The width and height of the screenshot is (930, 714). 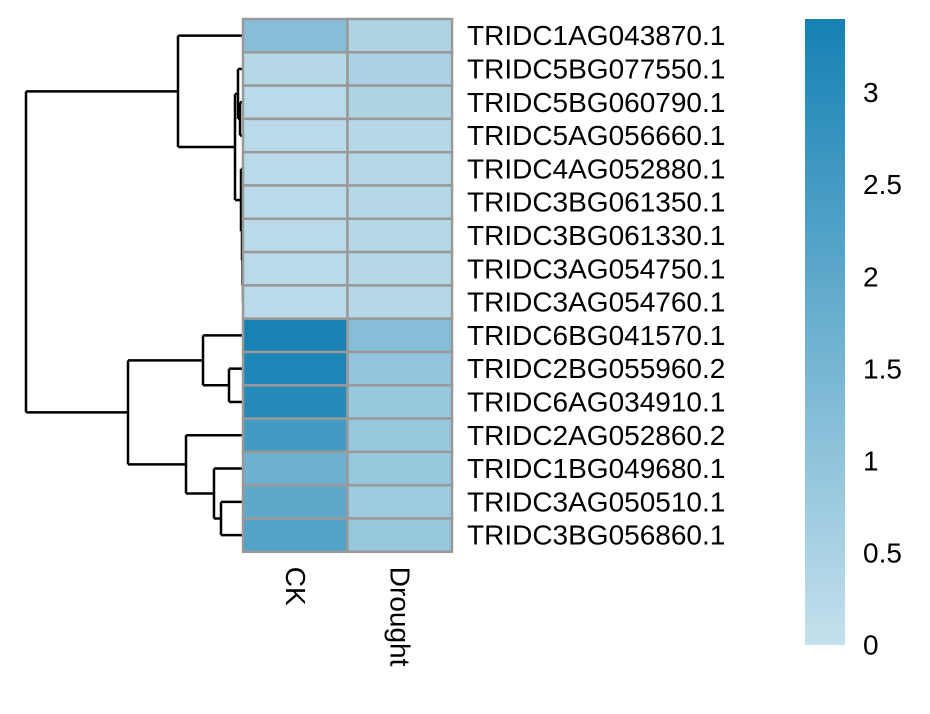 What do you see at coordinates (871, 92) in the screenshot?
I see `colorbar-tick-label: 3` at bounding box center [871, 92].